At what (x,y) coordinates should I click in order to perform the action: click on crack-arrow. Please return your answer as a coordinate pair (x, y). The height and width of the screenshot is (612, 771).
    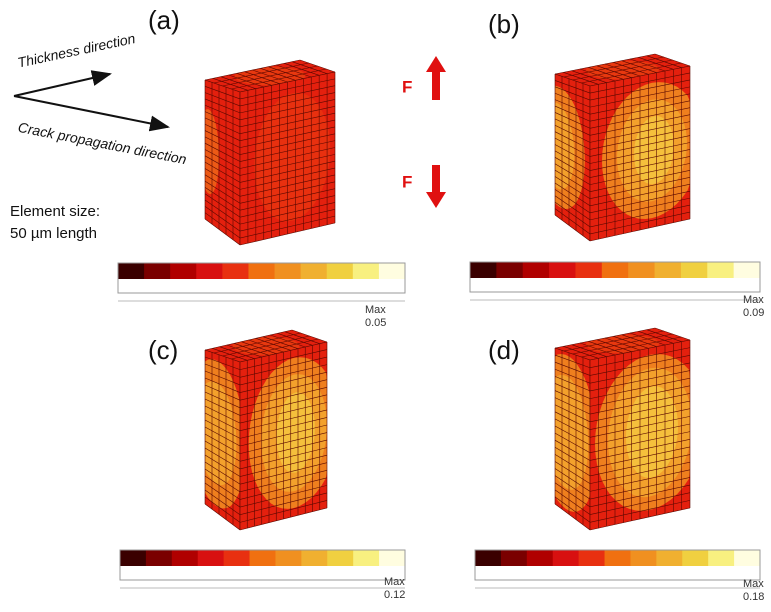
    Looking at the image, I should click on (91, 113).